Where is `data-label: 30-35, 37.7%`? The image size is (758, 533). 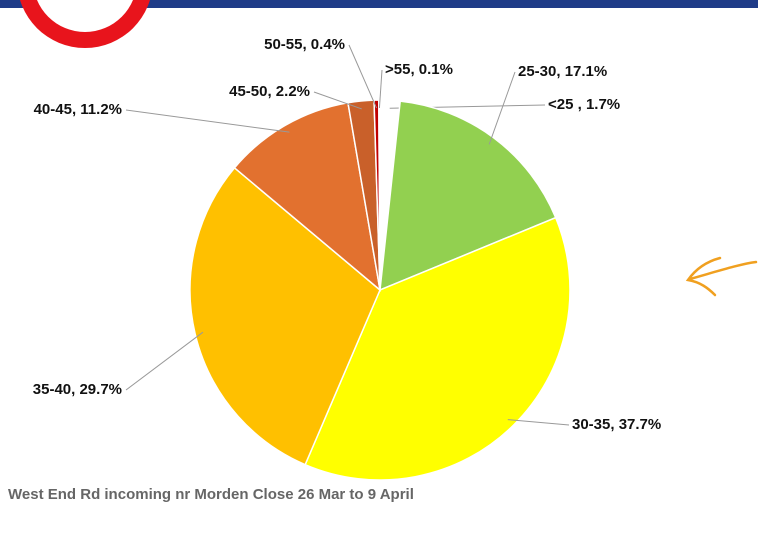 data-label: 30-35, 37.7% is located at coordinates (616, 424).